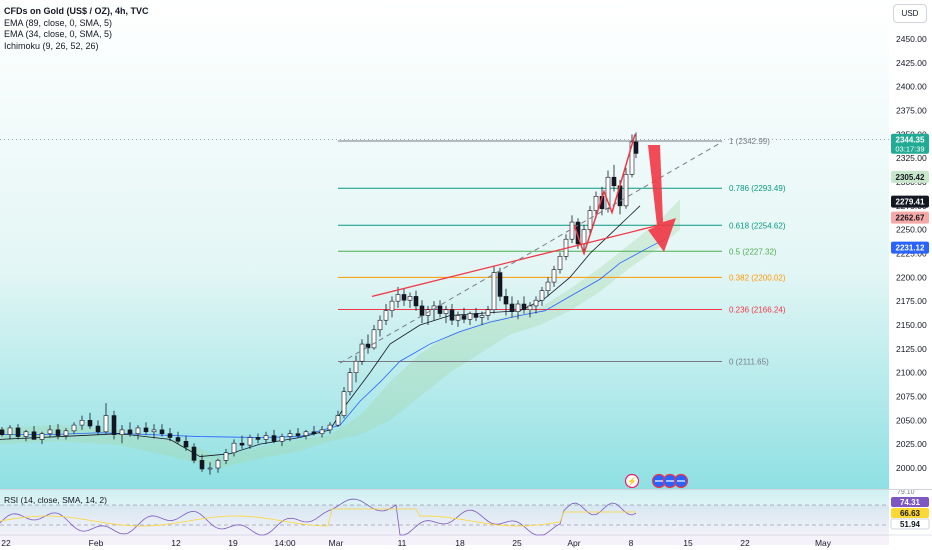 The width and height of the screenshot is (932, 550). What do you see at coordinates (233, 543) in the screenshot?
I see `x-tick-label: 19` at bounding box center [233, 543].